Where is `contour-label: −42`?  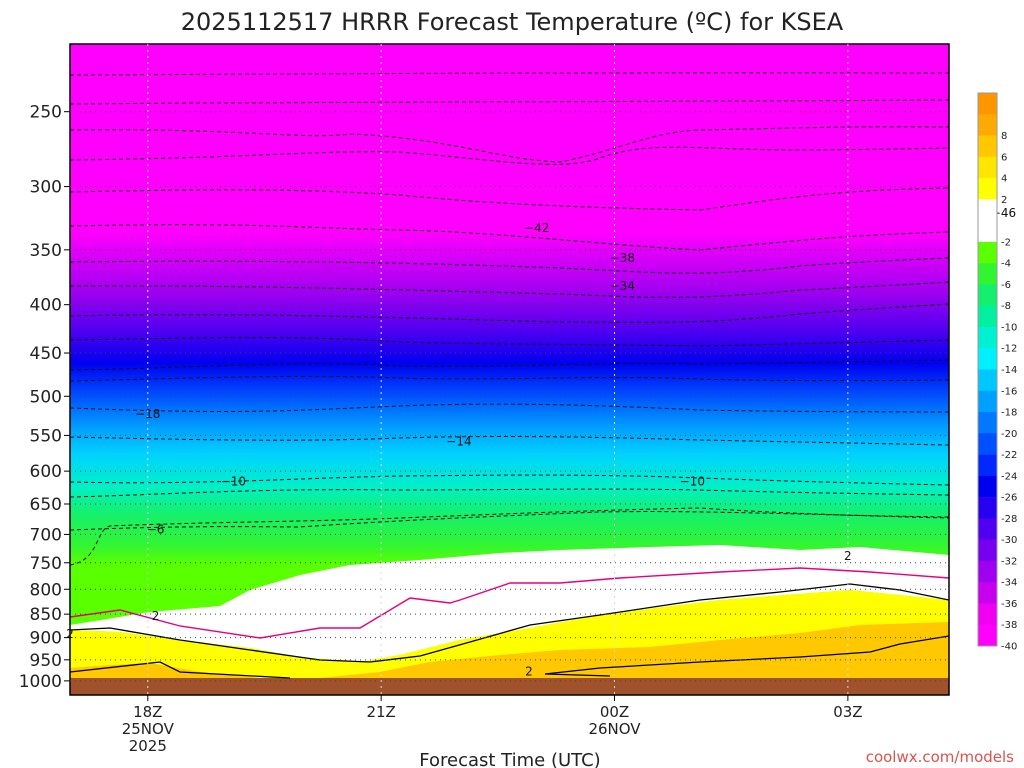 contour-label: −42 is located at coordinates (536, 228).